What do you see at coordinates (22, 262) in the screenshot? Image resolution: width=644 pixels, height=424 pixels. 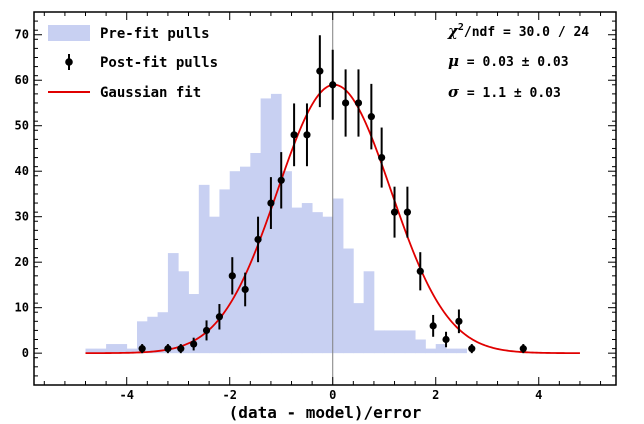 I see `y-tick-label: 20` at bounding box center [22, 262].